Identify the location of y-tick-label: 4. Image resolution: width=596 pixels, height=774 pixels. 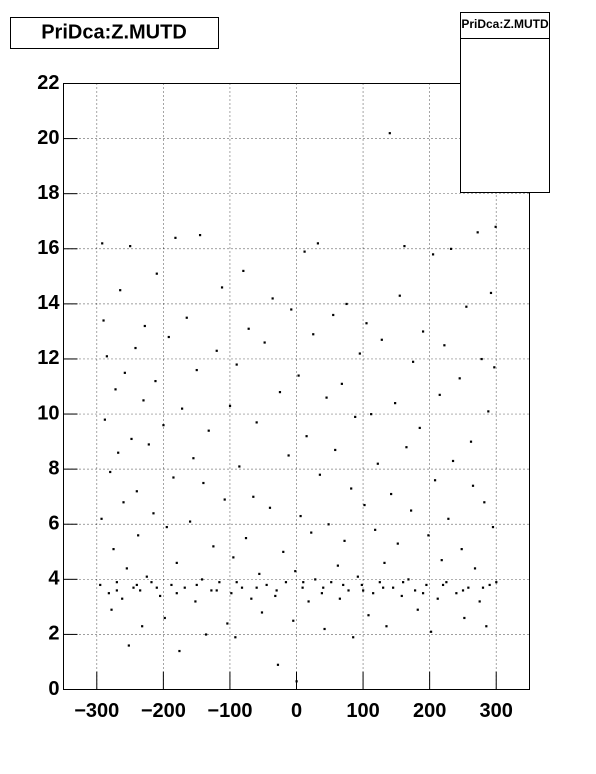
(54, 579).